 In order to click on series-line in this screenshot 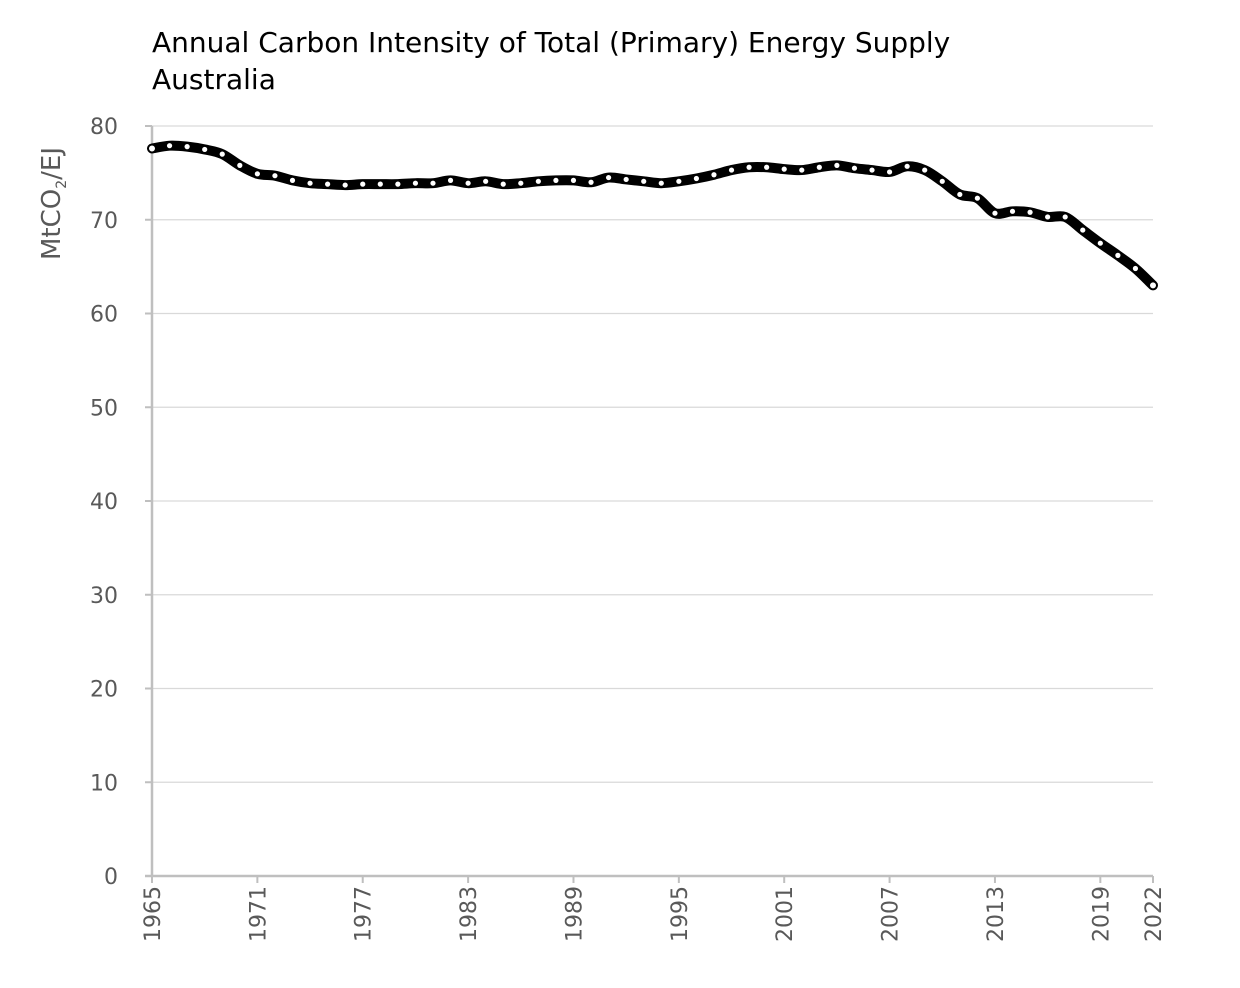, I will do `click(652, 215)`.